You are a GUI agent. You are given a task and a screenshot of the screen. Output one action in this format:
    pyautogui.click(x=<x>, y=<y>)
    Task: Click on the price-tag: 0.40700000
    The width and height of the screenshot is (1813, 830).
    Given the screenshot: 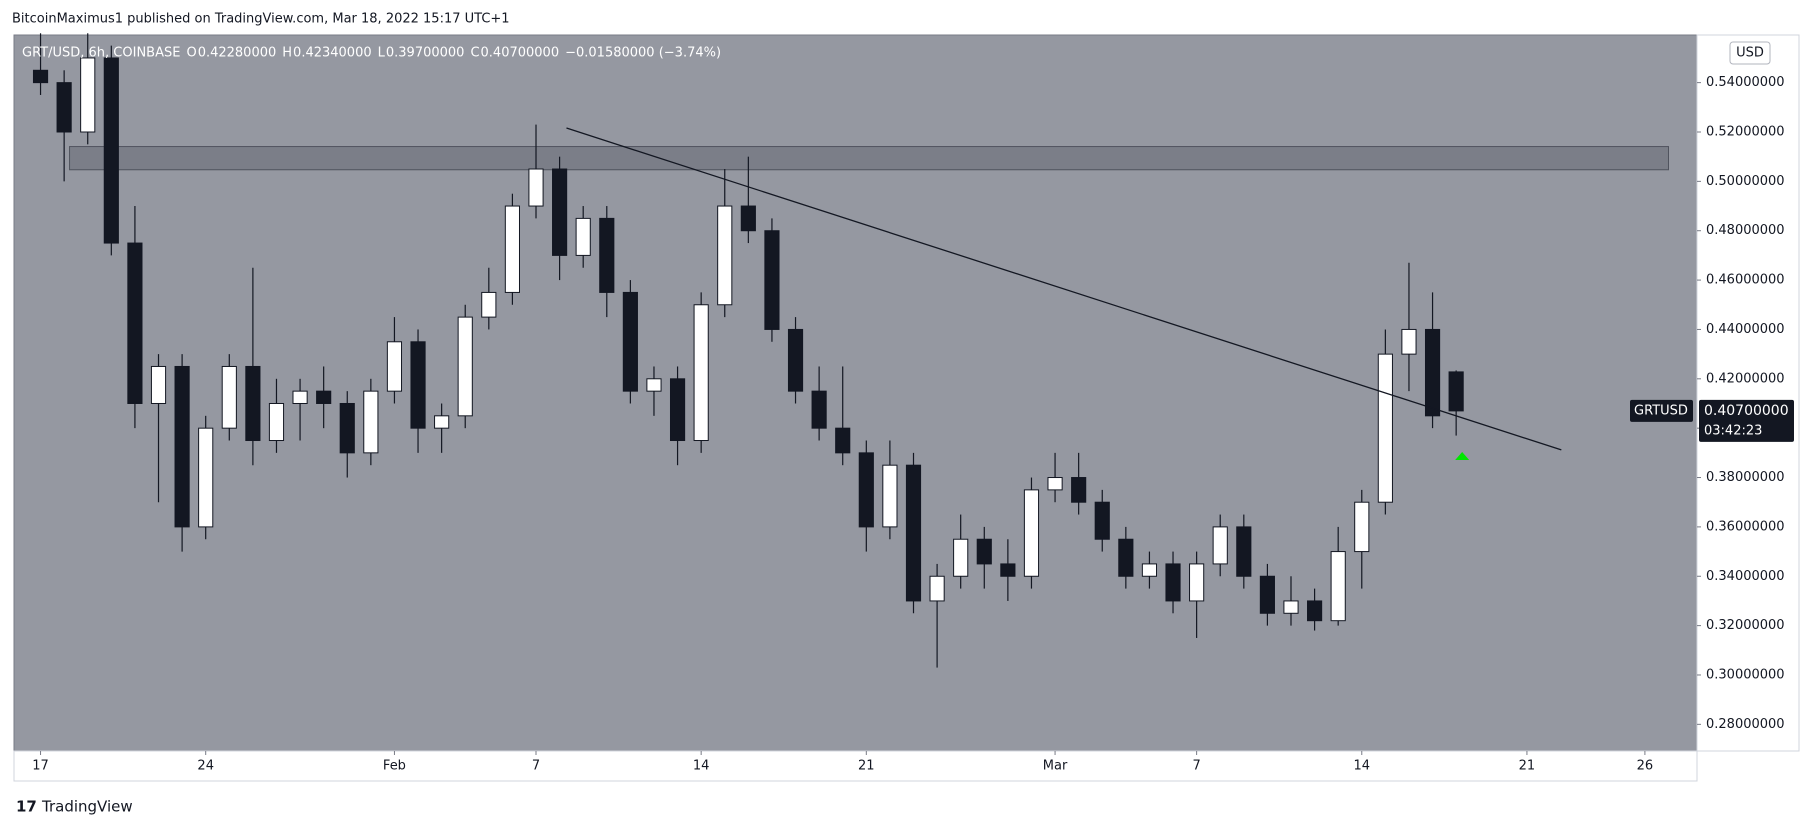 What is the action you would take?
    pyautogui.click(x=1746, y=411)
    